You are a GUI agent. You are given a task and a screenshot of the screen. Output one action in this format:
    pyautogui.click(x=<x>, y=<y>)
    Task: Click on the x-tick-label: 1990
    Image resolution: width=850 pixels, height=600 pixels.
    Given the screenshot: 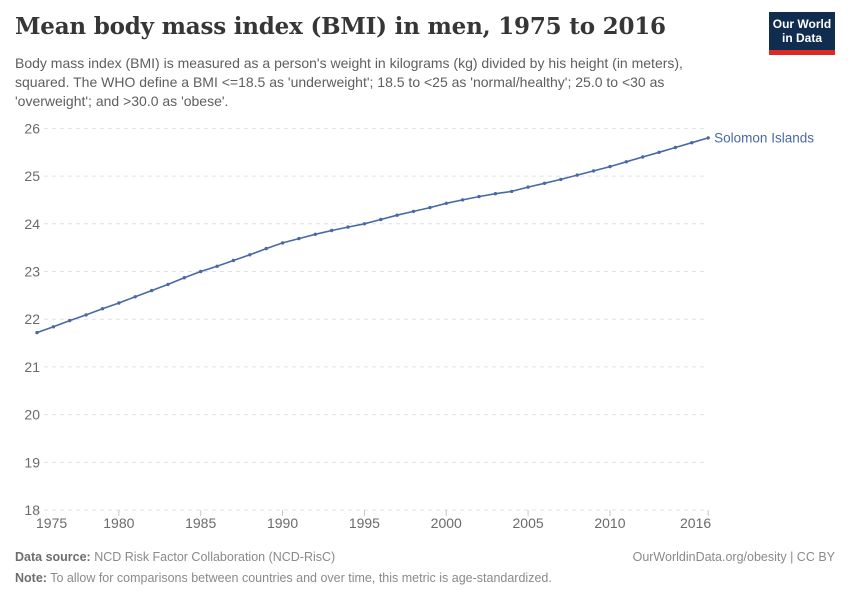 What is the action you would take?
    pyautogui.click(x=282, y=523)
    